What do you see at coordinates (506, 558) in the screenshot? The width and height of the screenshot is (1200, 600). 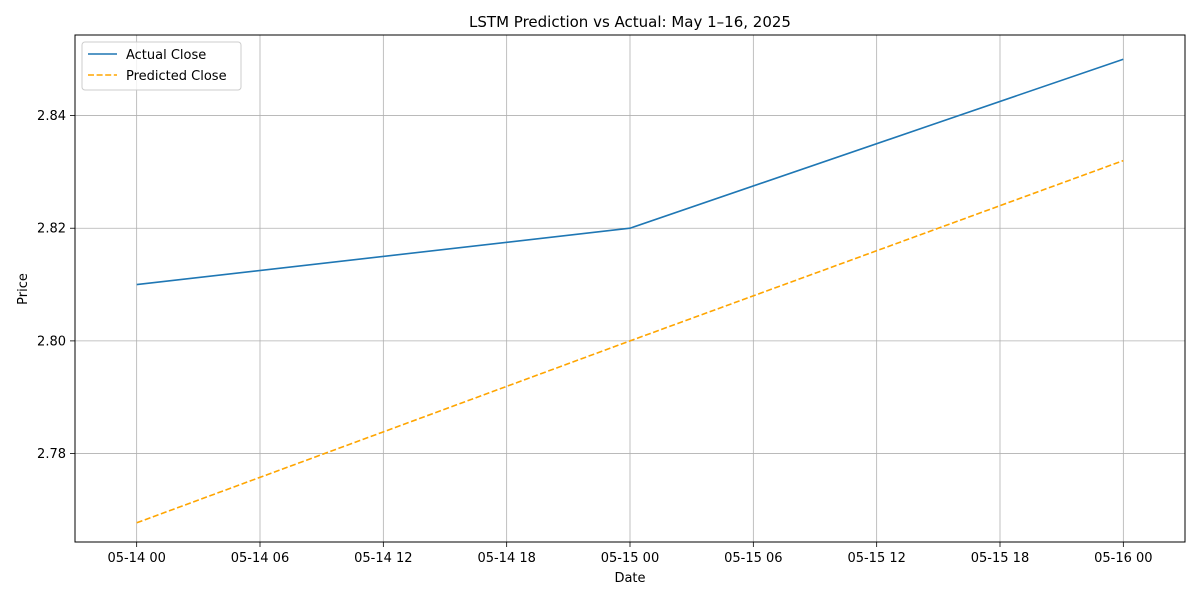 I see `x-tick-label: 05-14 18` at bounding box center [506, 558].